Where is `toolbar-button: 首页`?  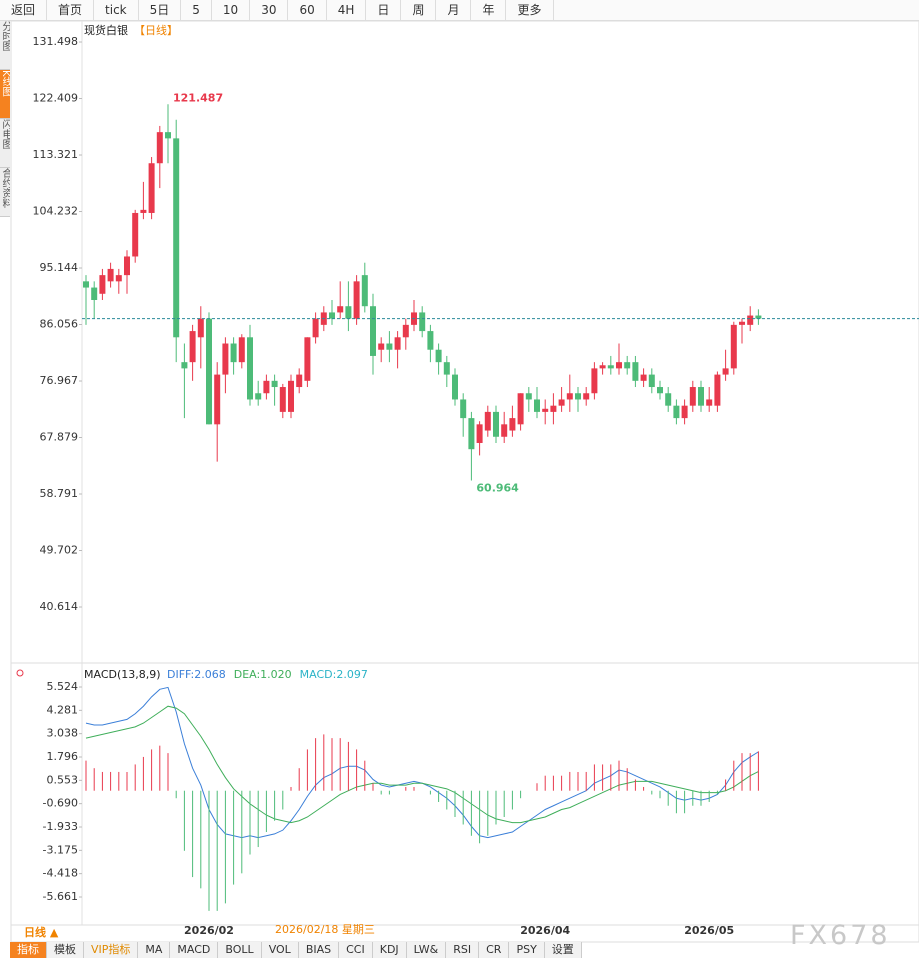
toolbar-button: 首页 is located at coordinates (71, 10).